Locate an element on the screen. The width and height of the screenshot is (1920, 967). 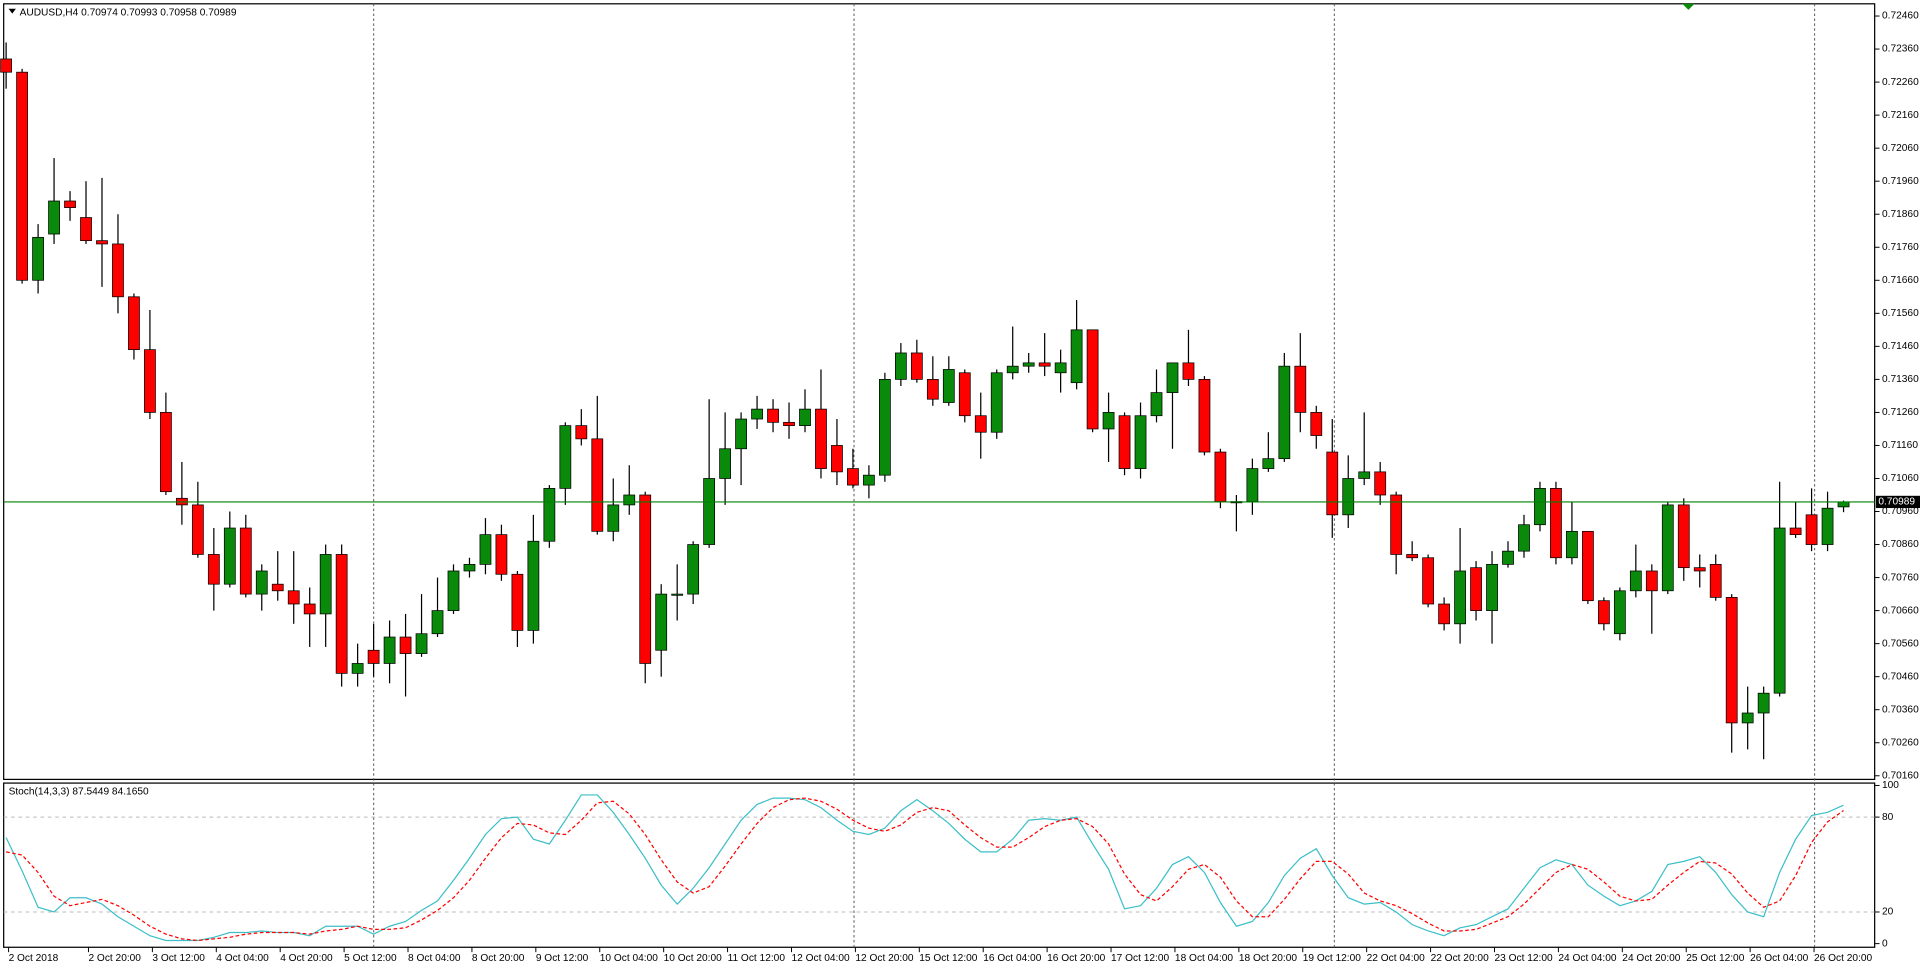
last-high: 0.70993 is located at coordinates (139, 12).